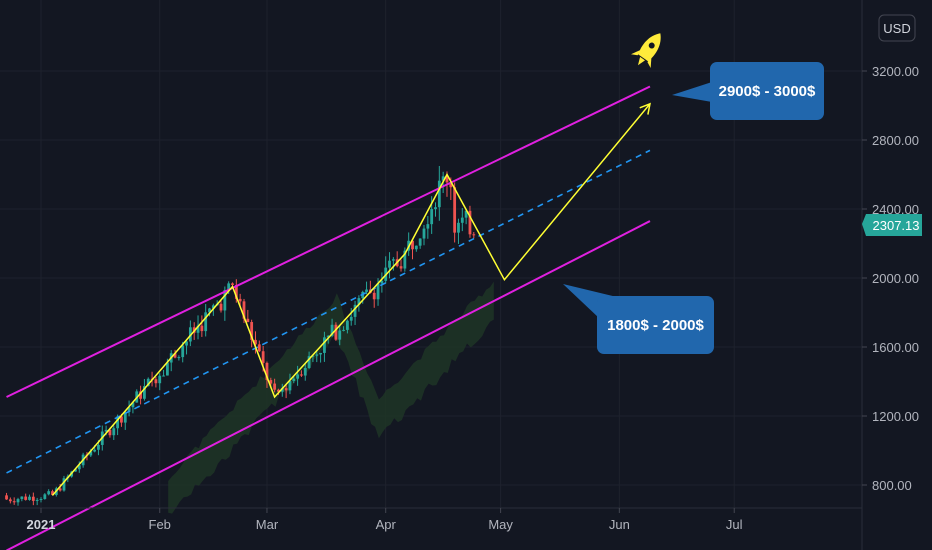 Image resolution: width=932 pixels, height=550 pixels. I want to click on x-tick-label: Mar, so click(267, 524).